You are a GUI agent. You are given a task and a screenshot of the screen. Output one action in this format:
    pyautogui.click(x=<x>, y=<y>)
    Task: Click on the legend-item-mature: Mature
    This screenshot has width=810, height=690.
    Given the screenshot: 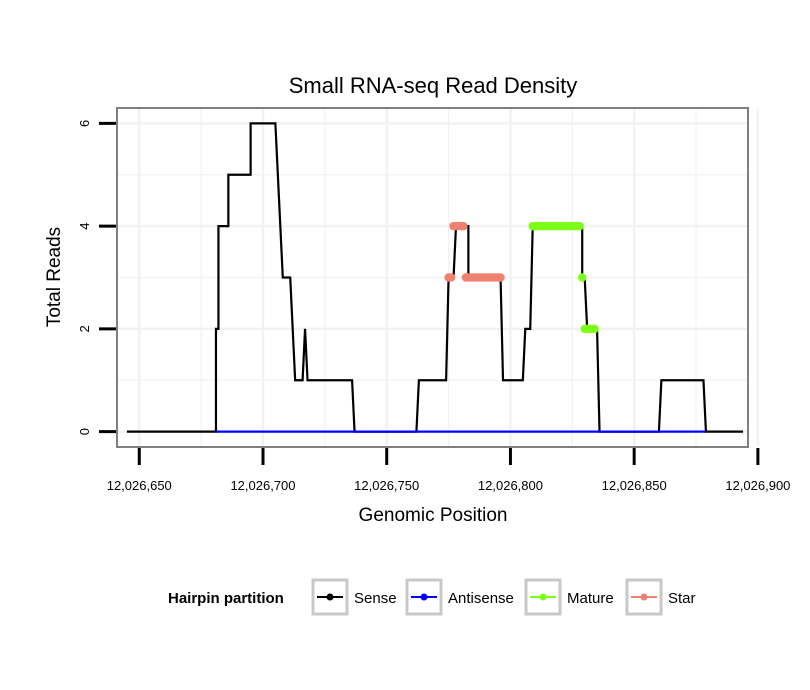 What is the action you would take?
    pyautogui.click(x=569, y=597)
    